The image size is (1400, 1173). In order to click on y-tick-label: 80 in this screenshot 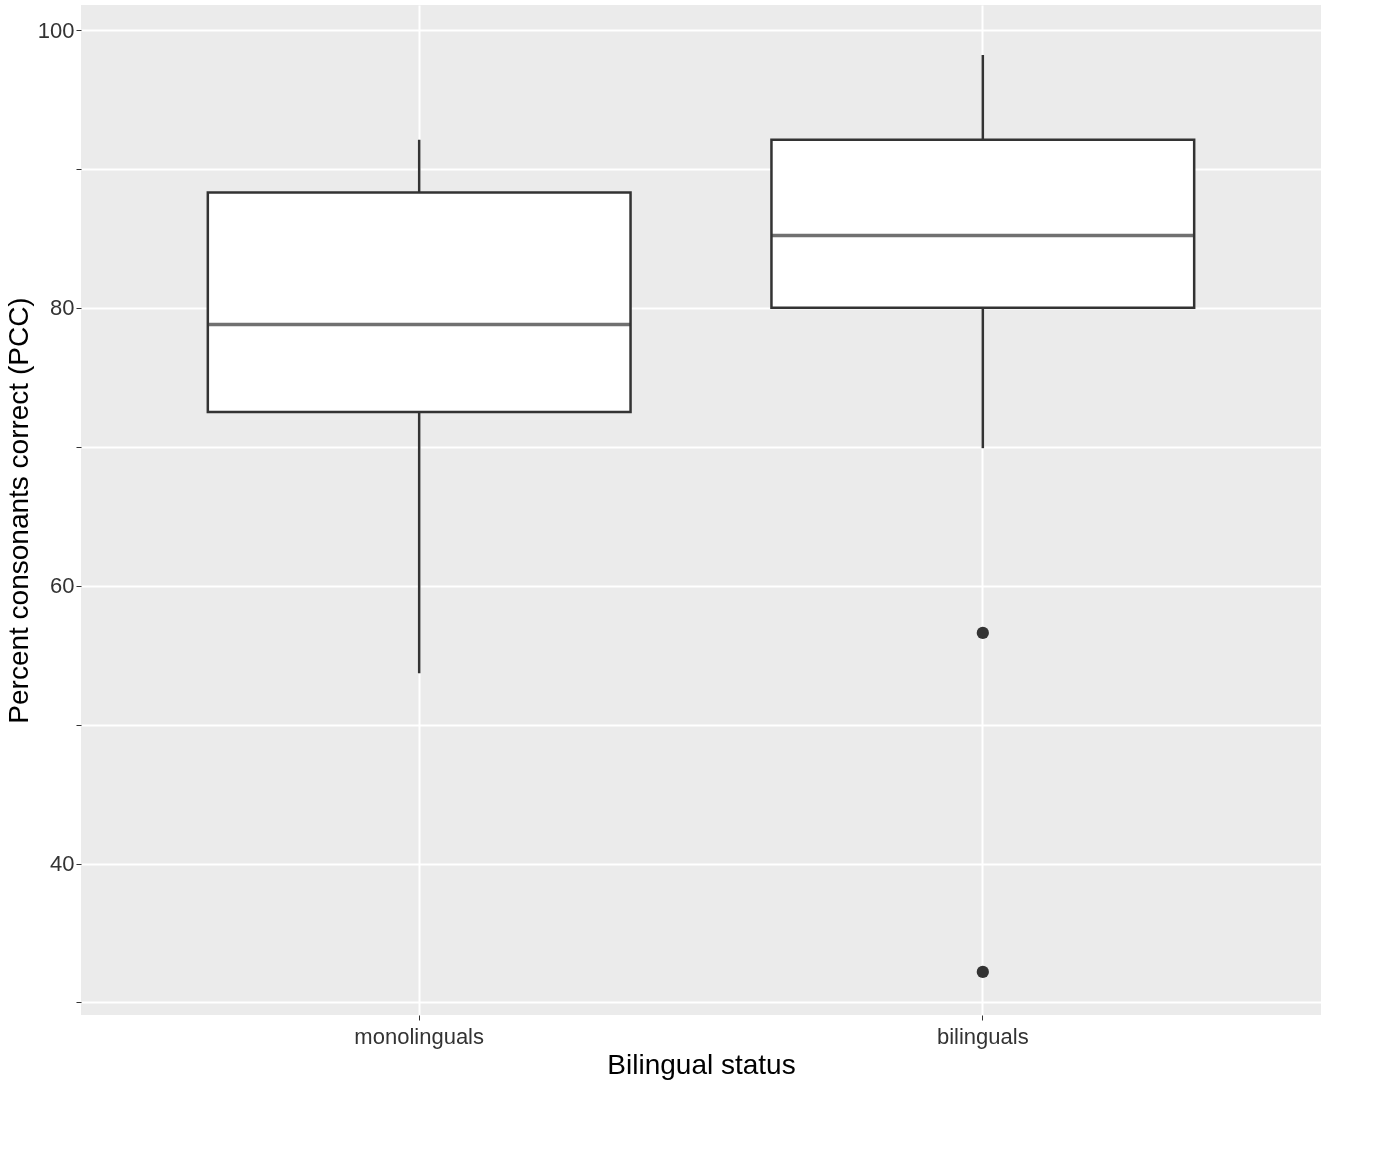, I will do `click(62, 308)`.